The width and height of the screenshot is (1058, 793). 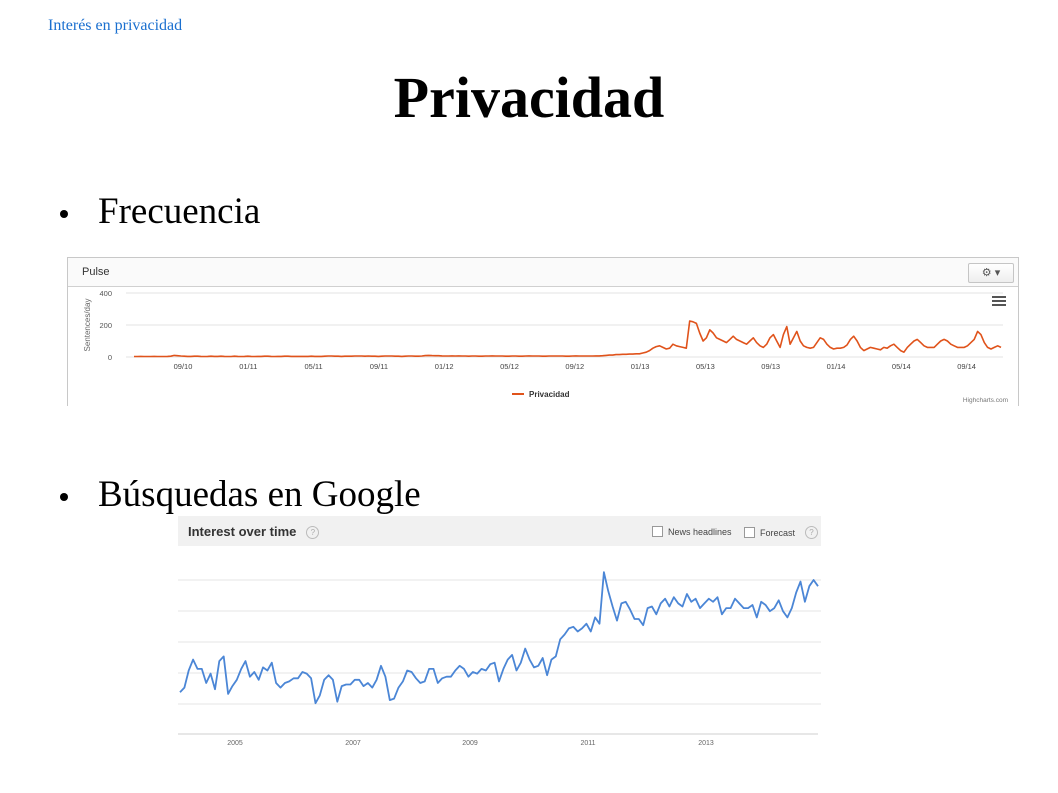 I want to click on y-axis-label: Sentences/day, so click(x=87, y=325).